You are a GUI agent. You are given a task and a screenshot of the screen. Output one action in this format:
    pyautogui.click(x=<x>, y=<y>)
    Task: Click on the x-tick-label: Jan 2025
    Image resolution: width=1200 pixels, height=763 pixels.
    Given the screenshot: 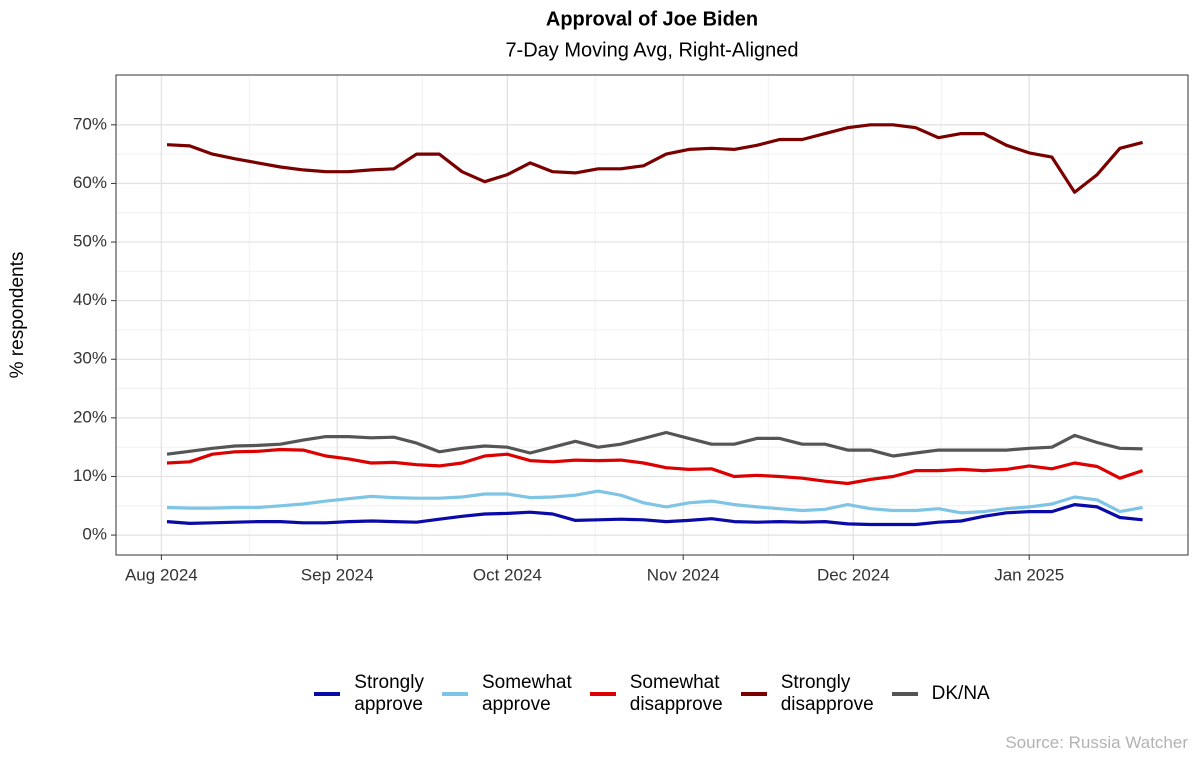 What is the action you would take?
    pyautogui.click(x=1029, y=574)
    